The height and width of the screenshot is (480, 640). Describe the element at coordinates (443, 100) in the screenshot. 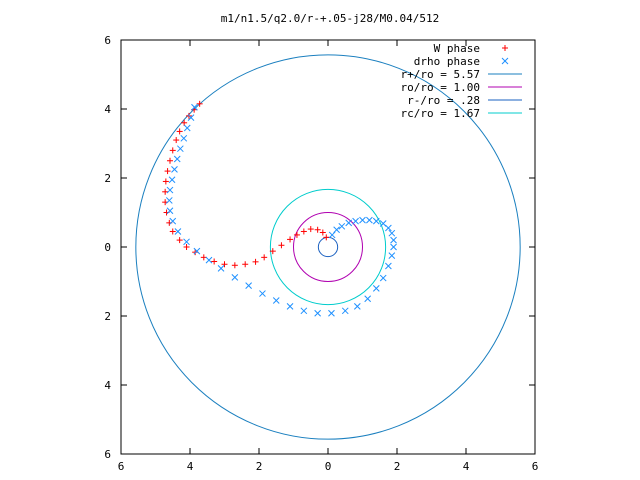

I see `legend-label: r-/ro = .28` at that location.